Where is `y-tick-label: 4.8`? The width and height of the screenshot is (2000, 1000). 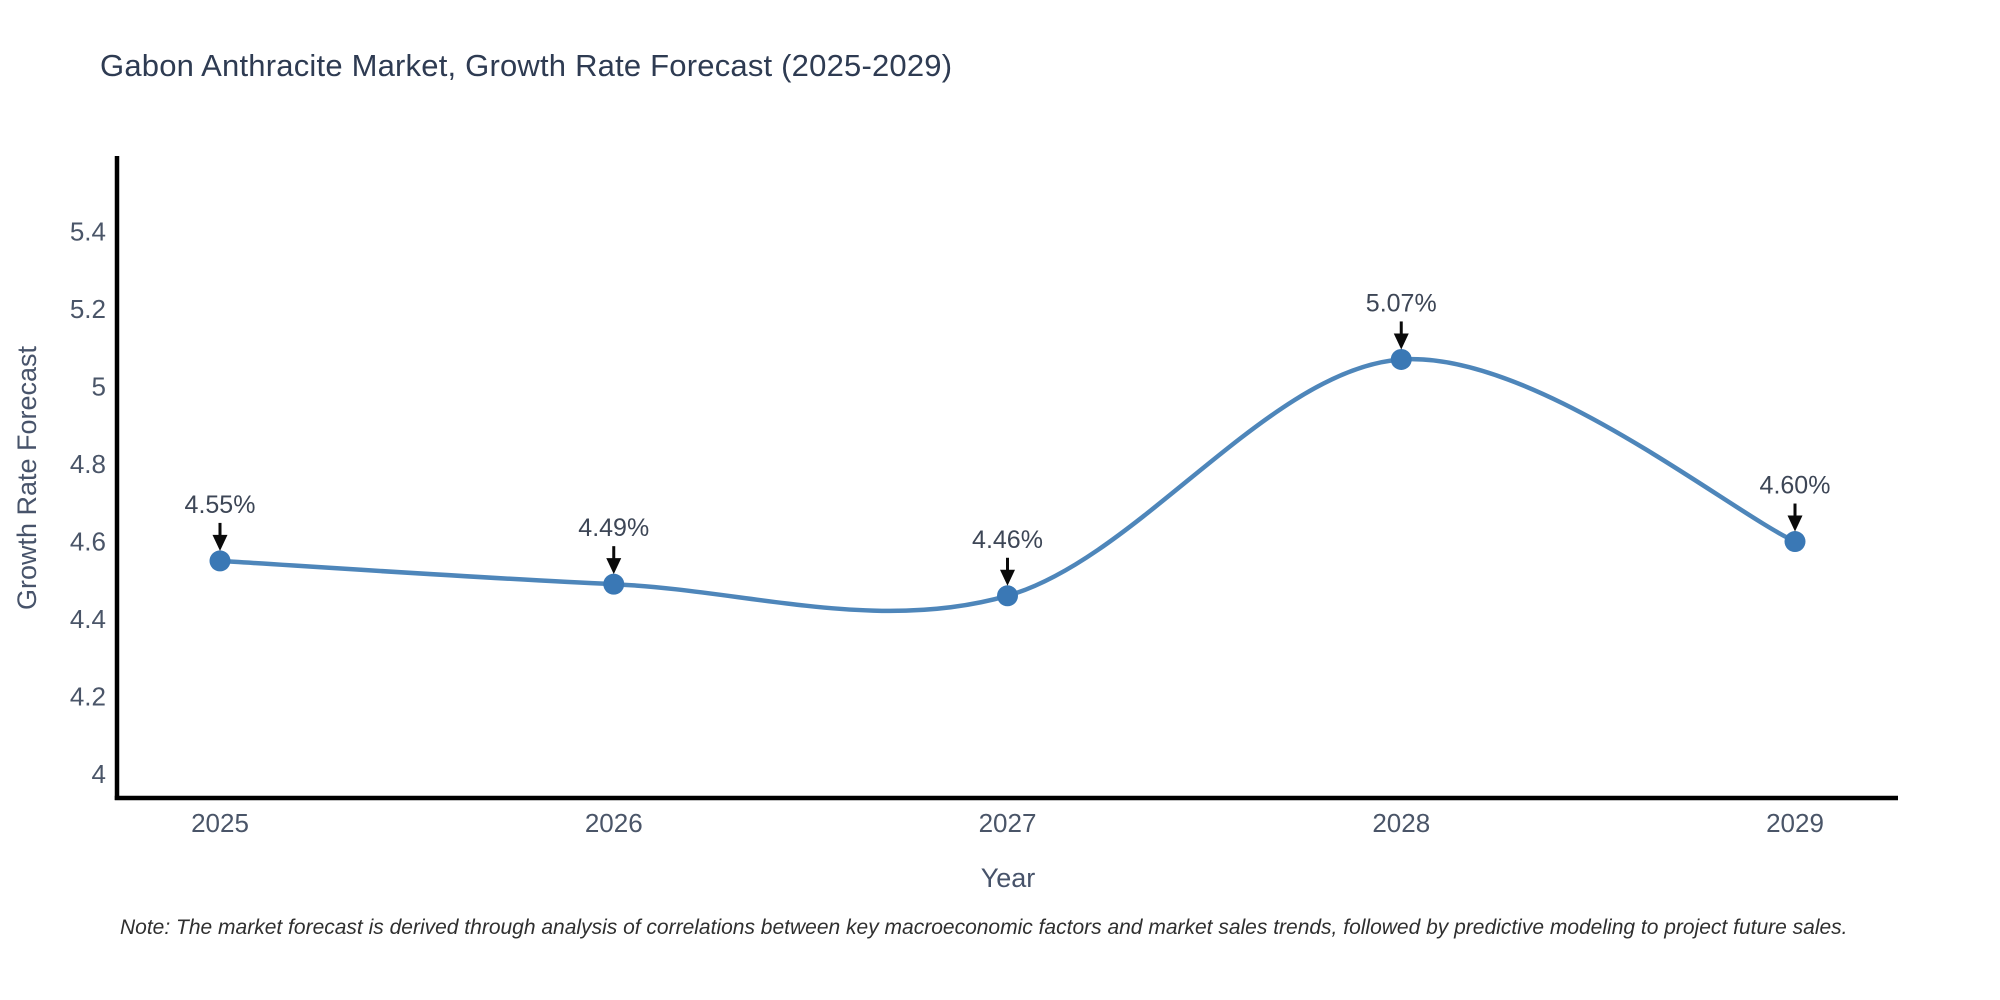 y-tick-label: 4.8 is located at coordinates (88, 464).